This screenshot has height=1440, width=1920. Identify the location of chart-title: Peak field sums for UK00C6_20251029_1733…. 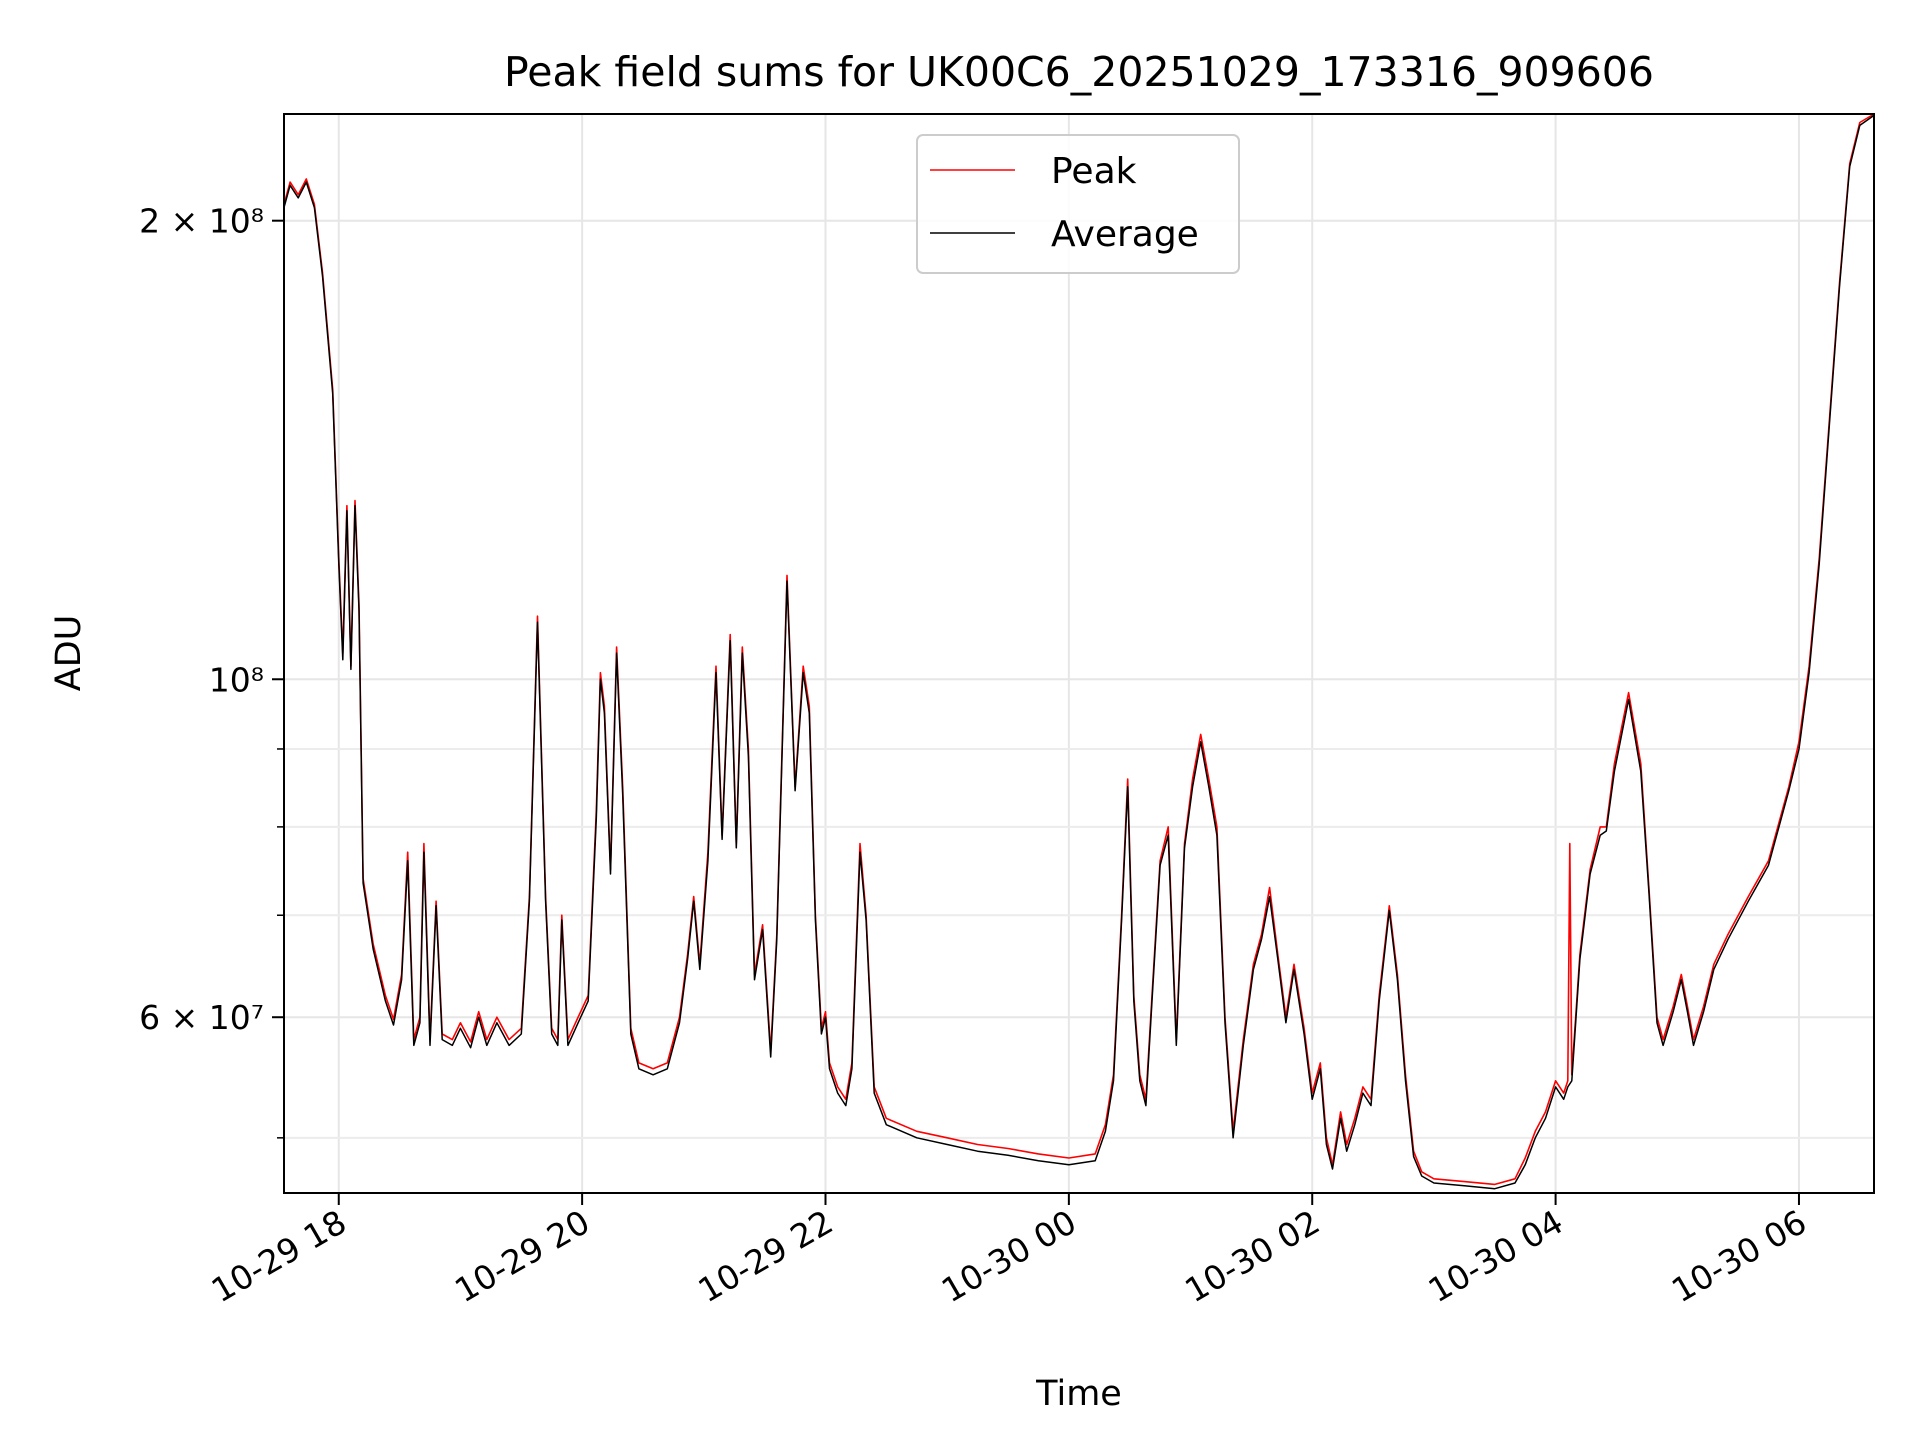
(1079, 72).